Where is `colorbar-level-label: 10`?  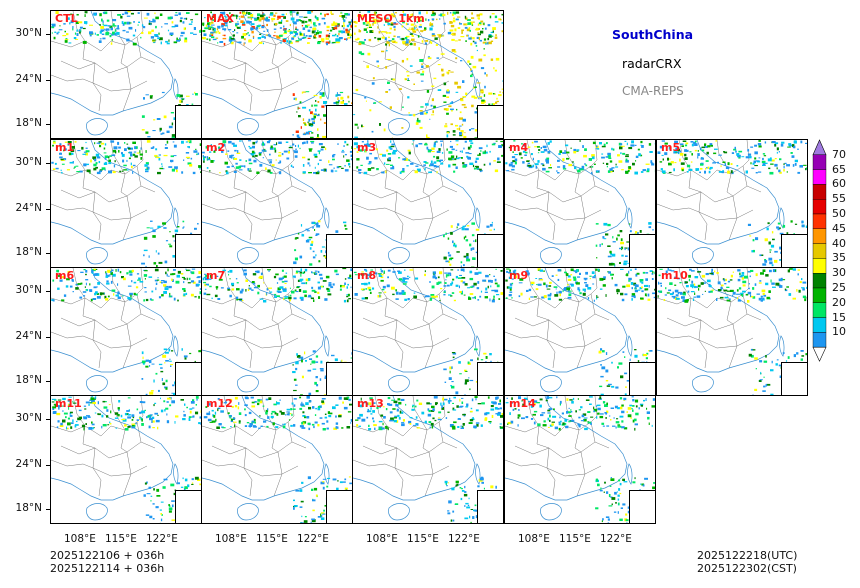
colorbar-level-label: 10 is located at coordinates (839, 332).